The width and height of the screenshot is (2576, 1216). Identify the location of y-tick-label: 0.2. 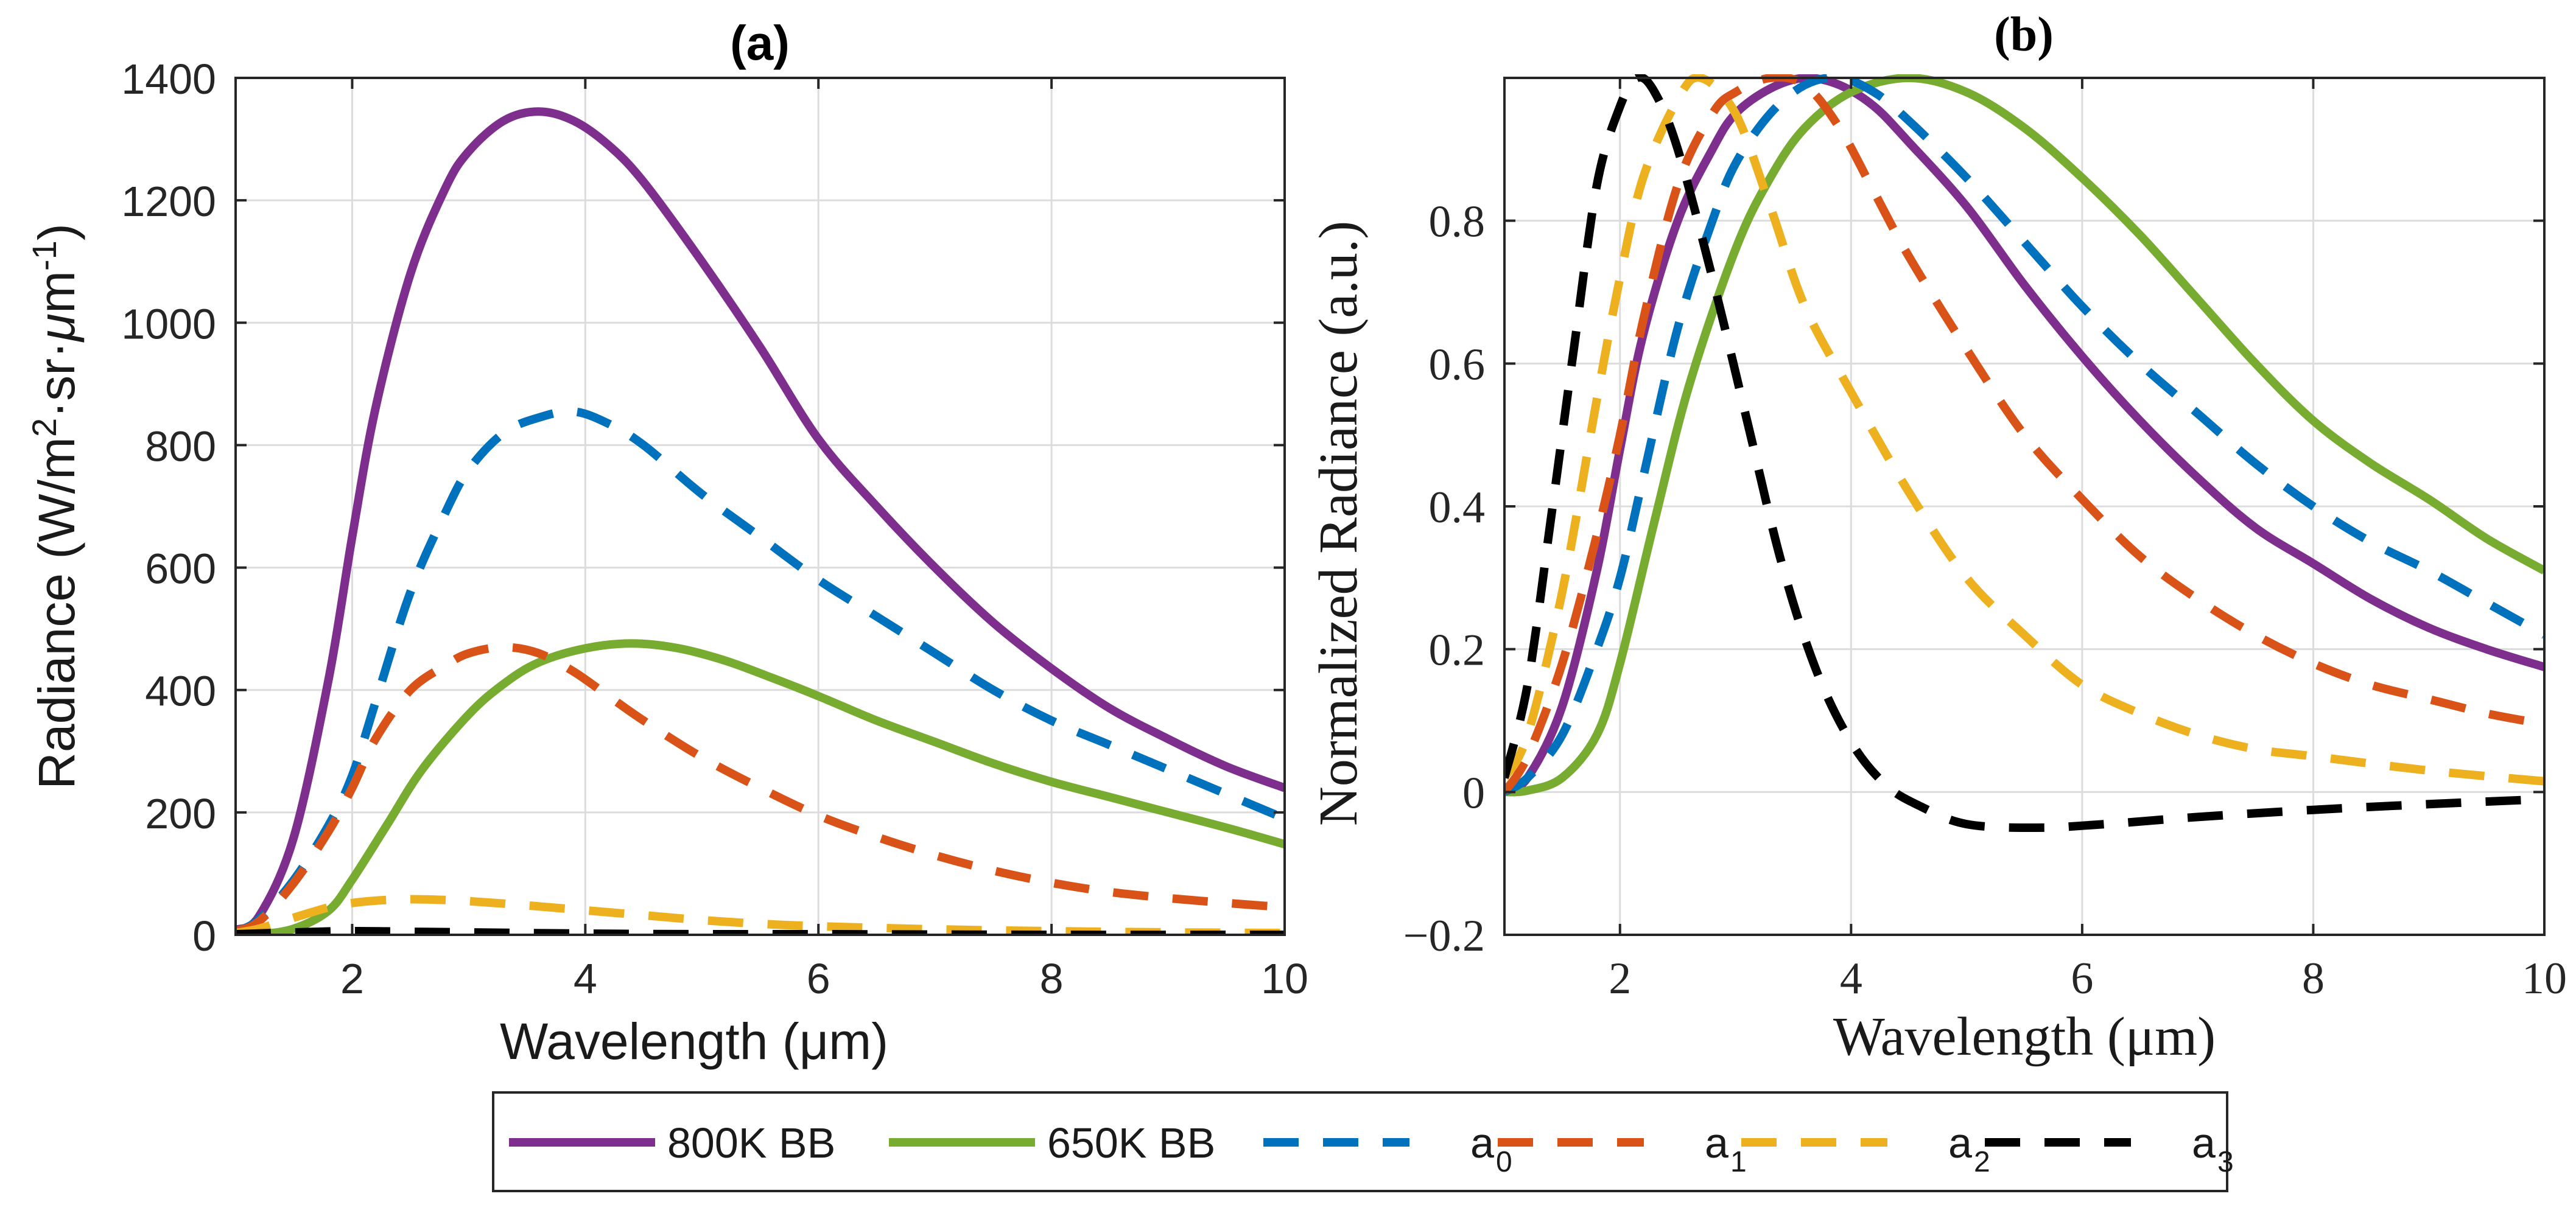
(1457, 651).